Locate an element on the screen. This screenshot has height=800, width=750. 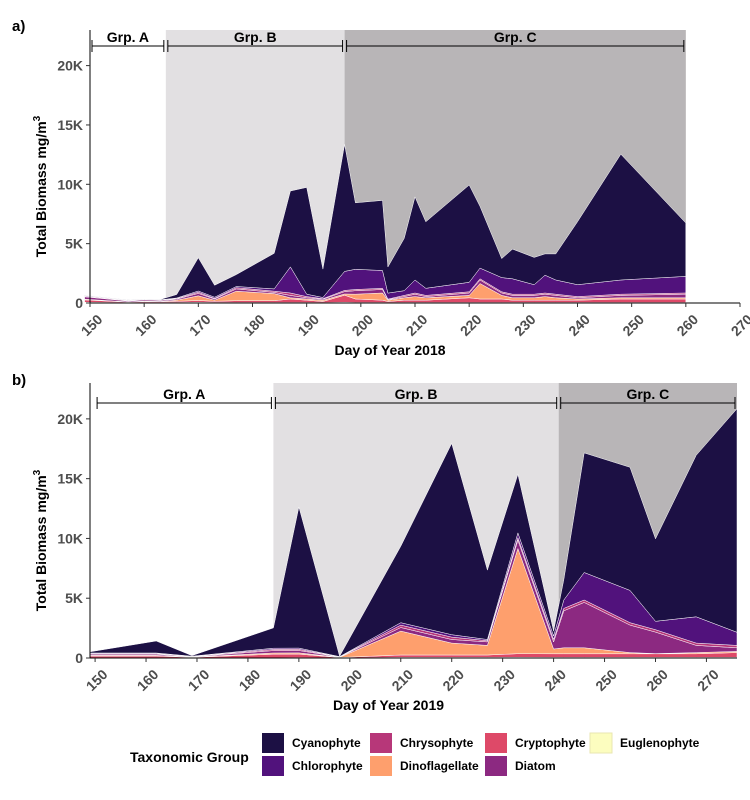
legend-swatch-diatom is located at coordinates (496, 766).